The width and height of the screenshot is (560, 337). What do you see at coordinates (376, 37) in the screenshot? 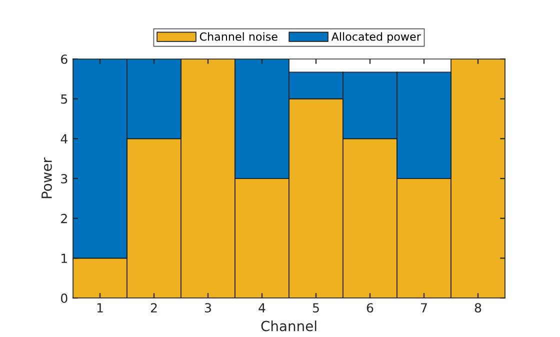
I see `legend-label: Allocated power` at bounding box center [376, 37].